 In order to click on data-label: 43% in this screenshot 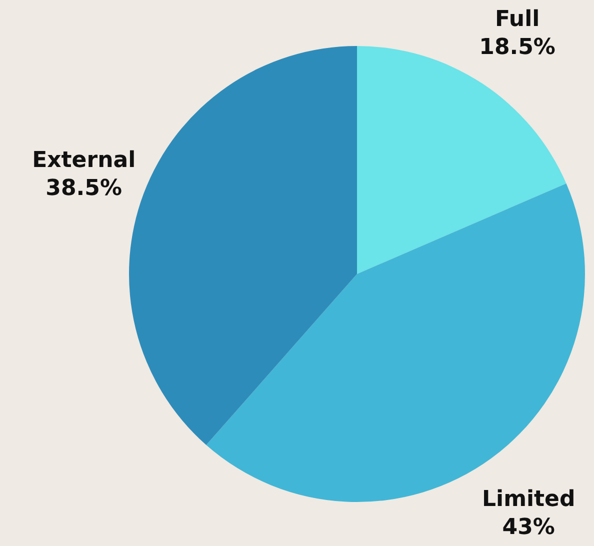, I will do `click(528, 527)`.